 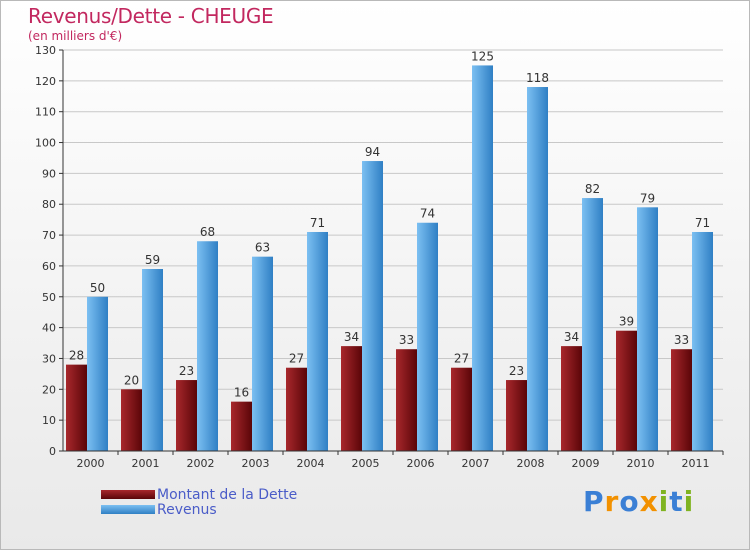 I want to click on y-tick-label: 30, so click(x=49, y=358).